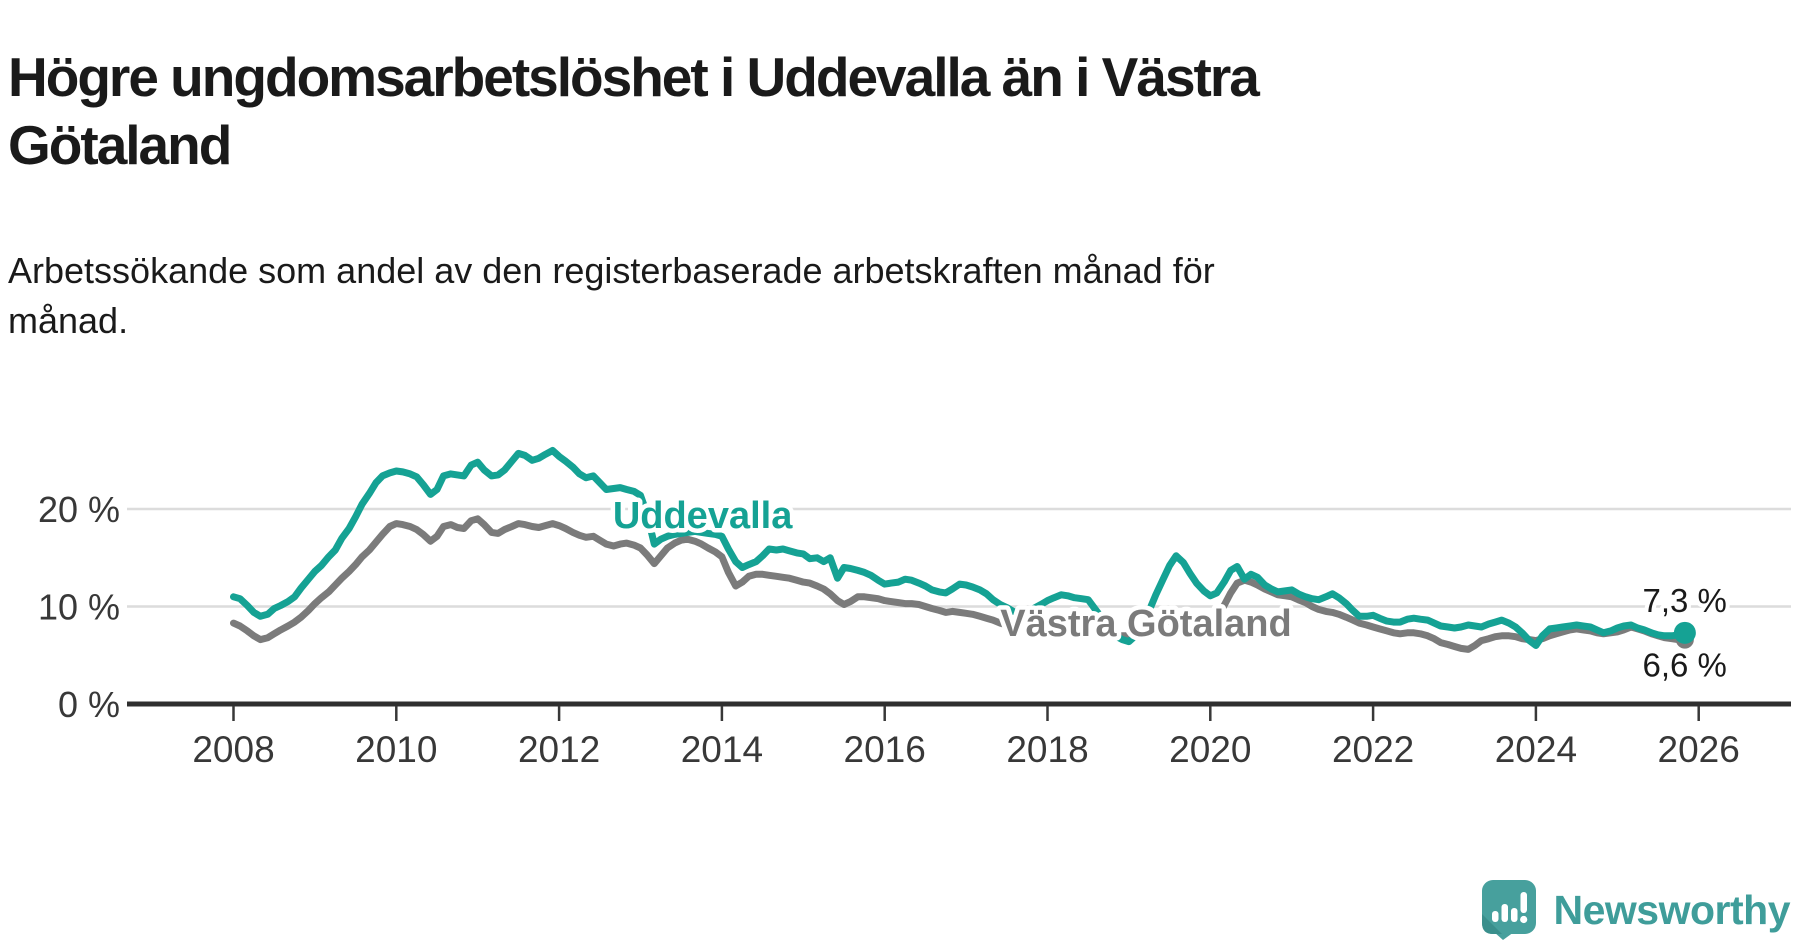 This screenshot has height=948, width=1800. I want to click on series-end-value-labels: 6,6 % 7,3 %, so click(1684, 633).